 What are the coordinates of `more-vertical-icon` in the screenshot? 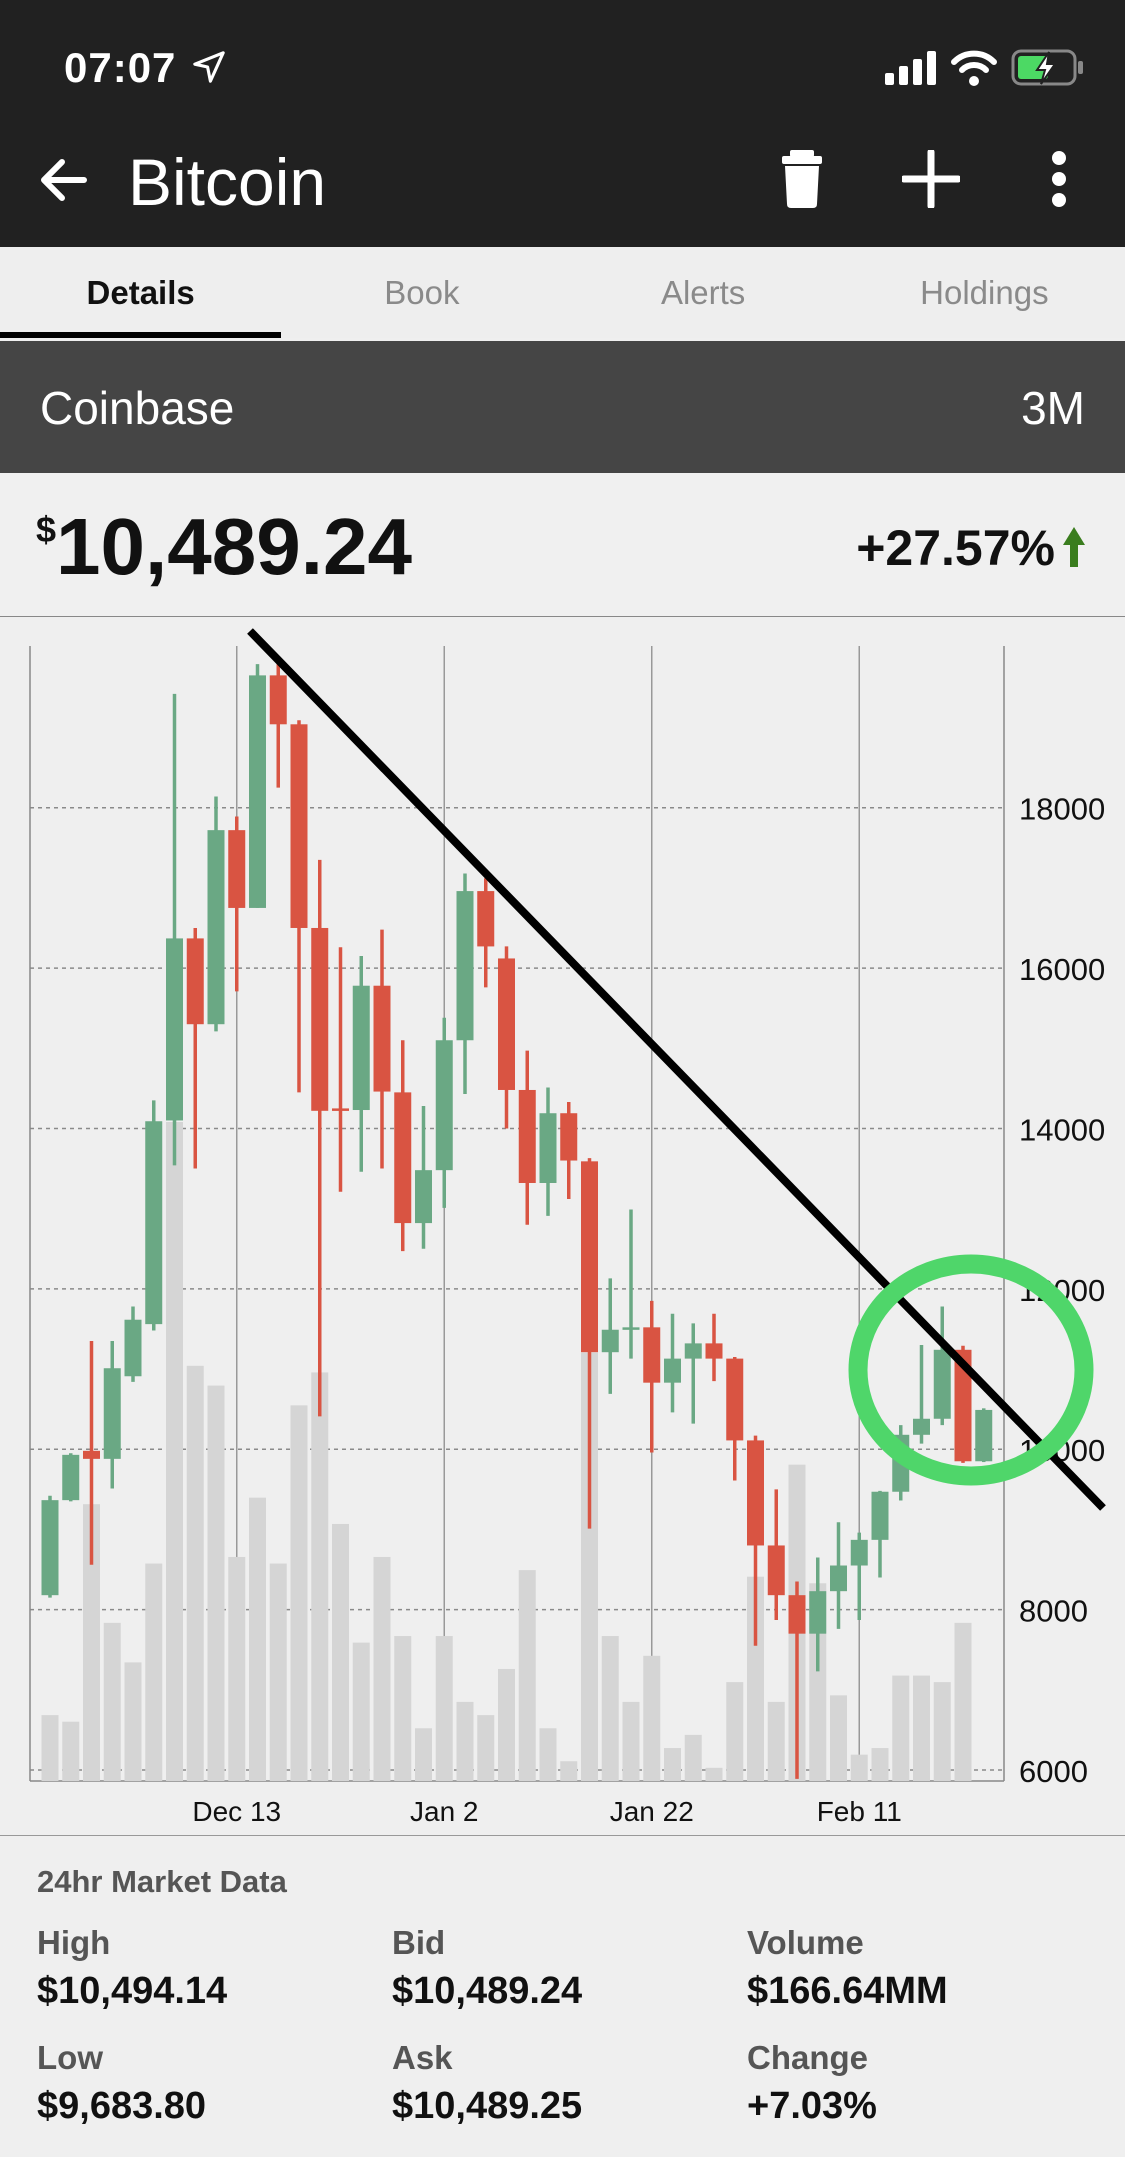 It's located at (1059, 181).